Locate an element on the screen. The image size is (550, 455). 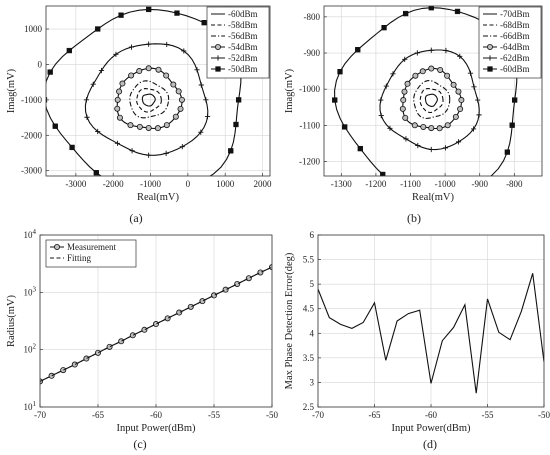
y-tick-label: 1000 is located at coordinates (33, 29).